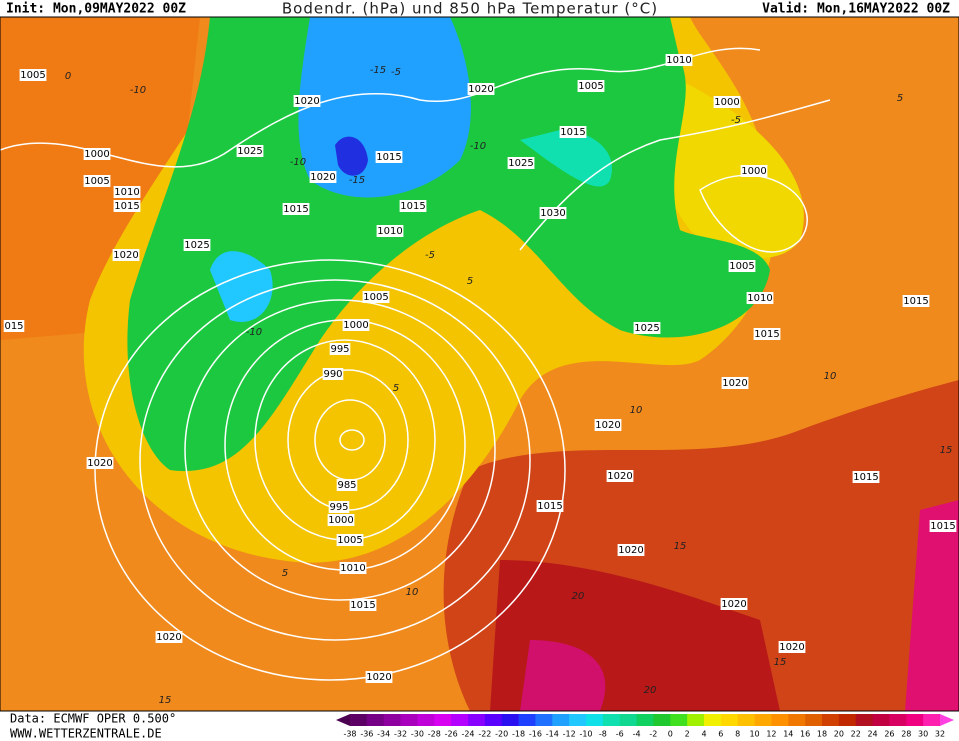 The image size is (959, 741). Describe the element at coordinates (932, 605) in the screenshot. I see `field-extreme-east` at that location.